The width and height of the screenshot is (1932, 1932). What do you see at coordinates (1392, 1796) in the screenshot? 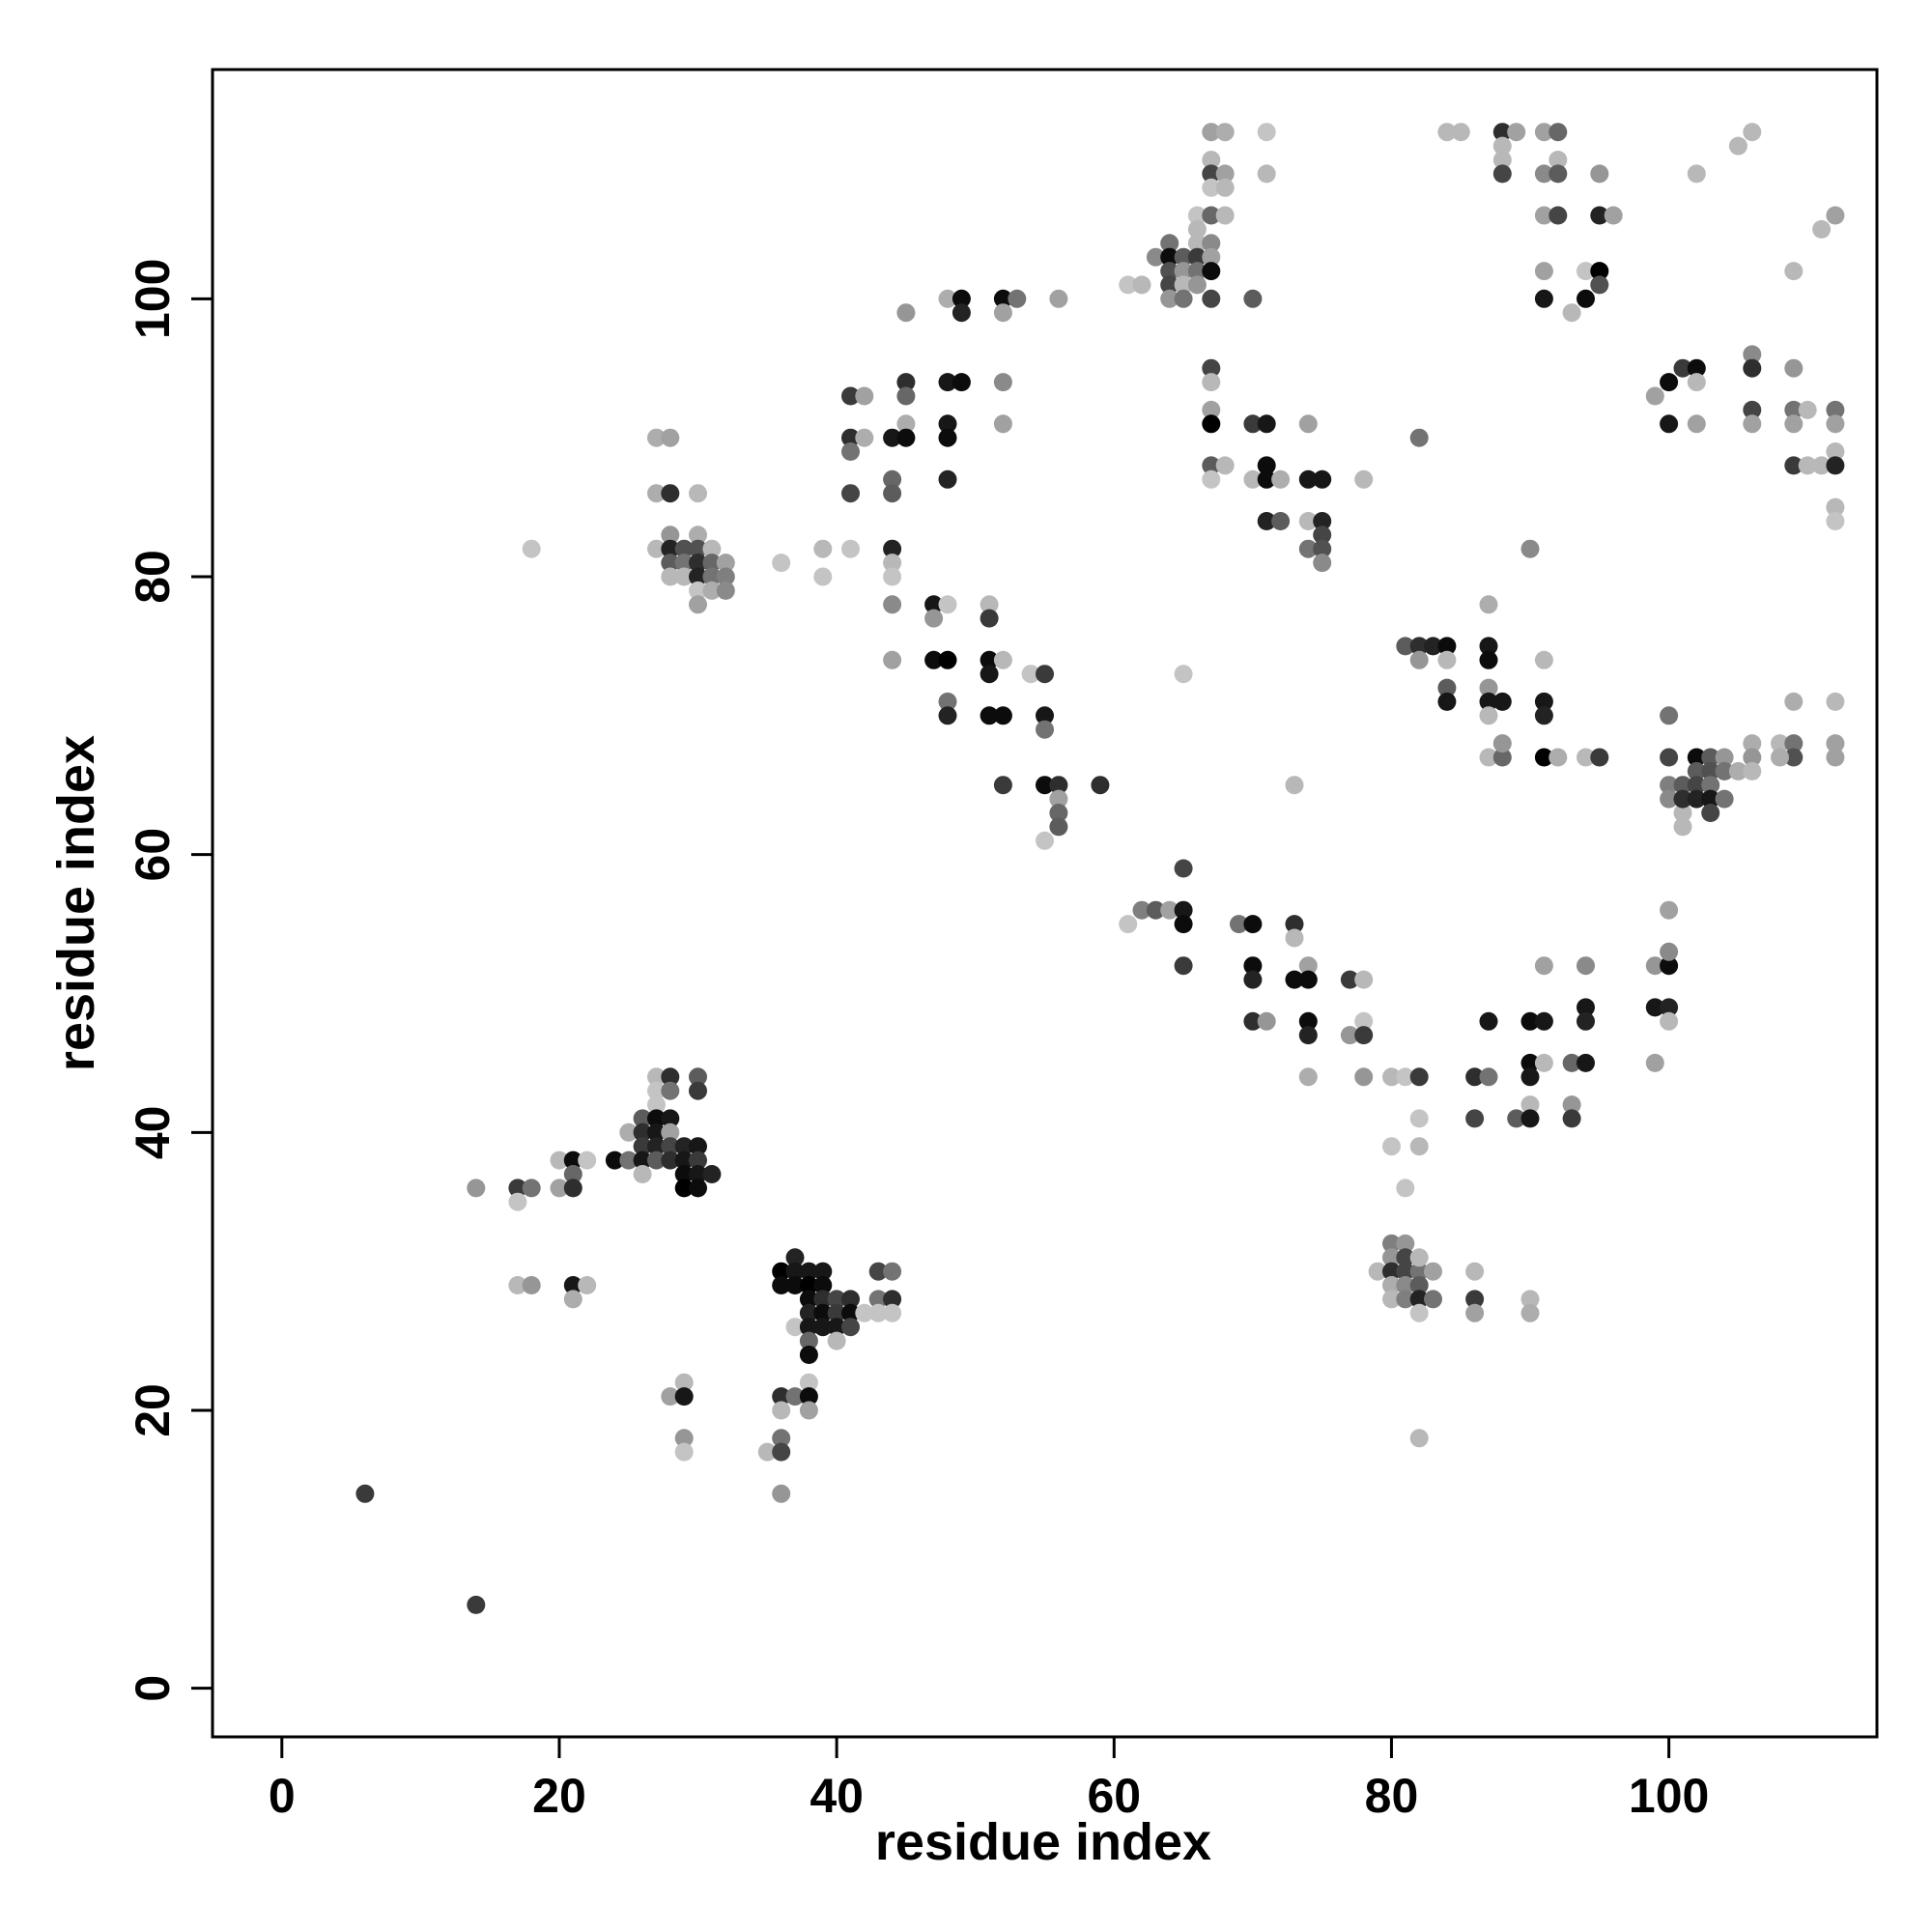
I see `x-tick-label-80: 80` at bounding box center [1392, 1796].